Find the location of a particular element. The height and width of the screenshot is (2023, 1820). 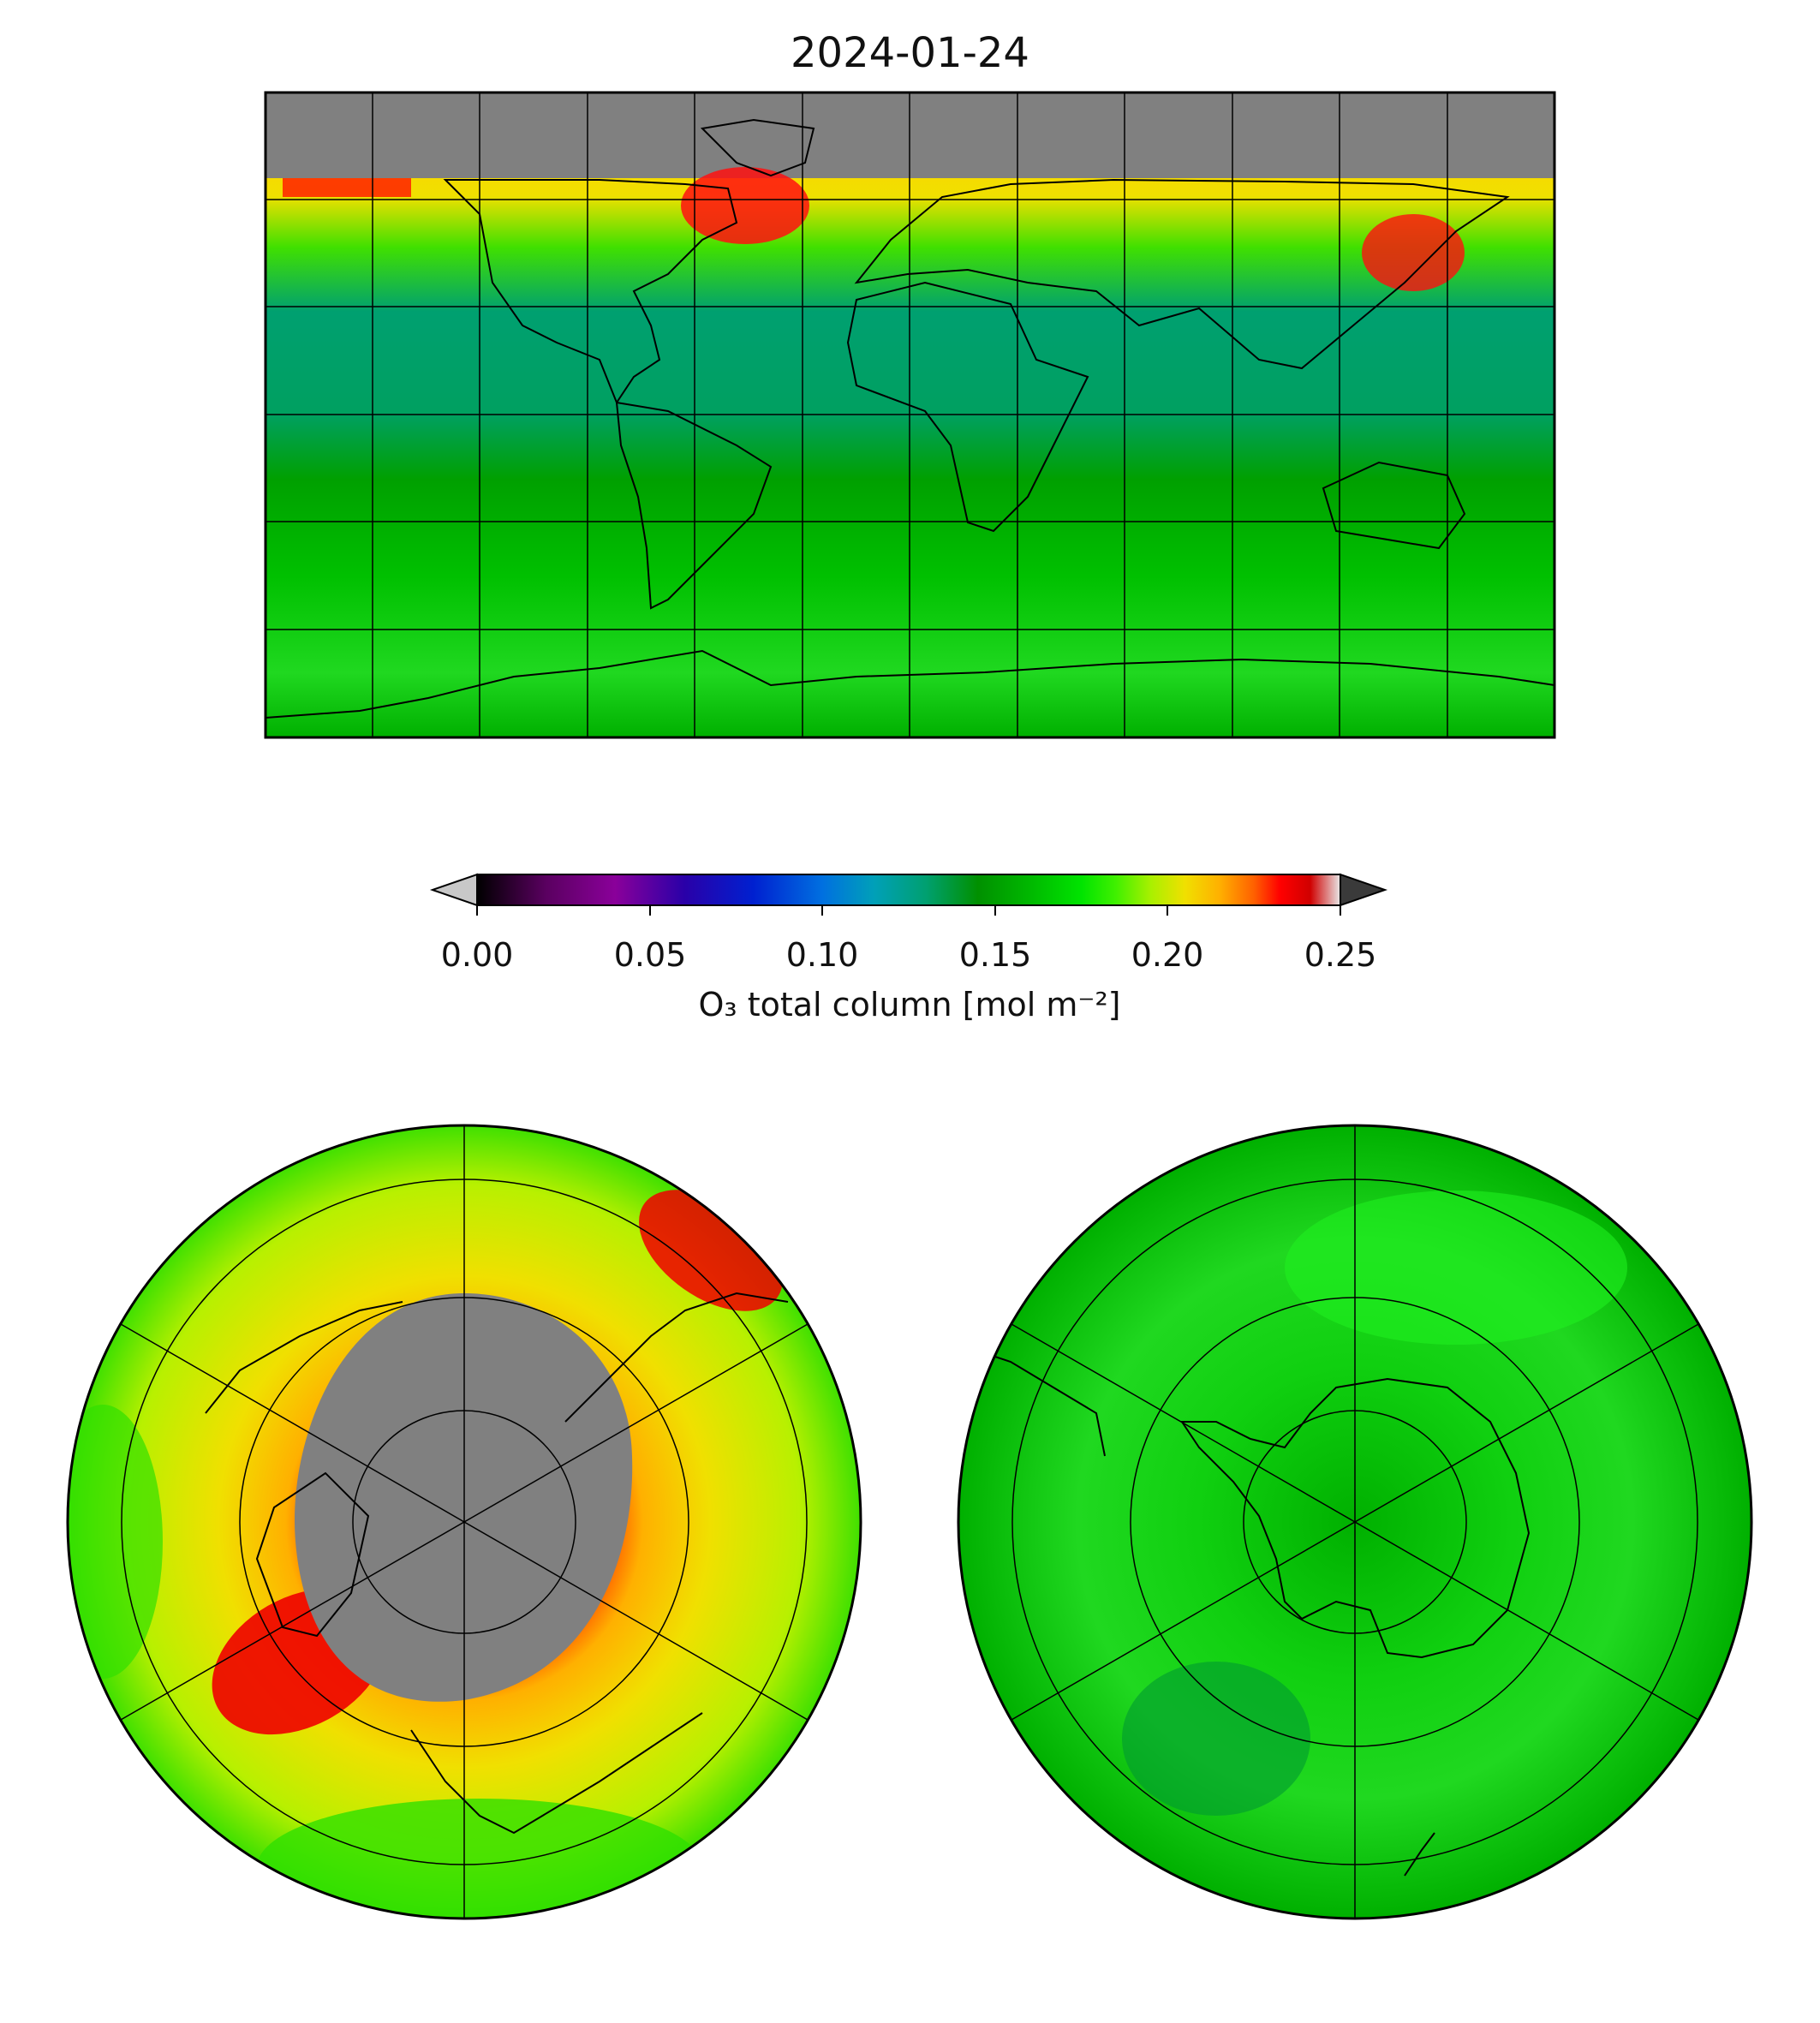

colorbar-label: O₃ total column [mol m⁻²] is located at coordinates (909, 1004).